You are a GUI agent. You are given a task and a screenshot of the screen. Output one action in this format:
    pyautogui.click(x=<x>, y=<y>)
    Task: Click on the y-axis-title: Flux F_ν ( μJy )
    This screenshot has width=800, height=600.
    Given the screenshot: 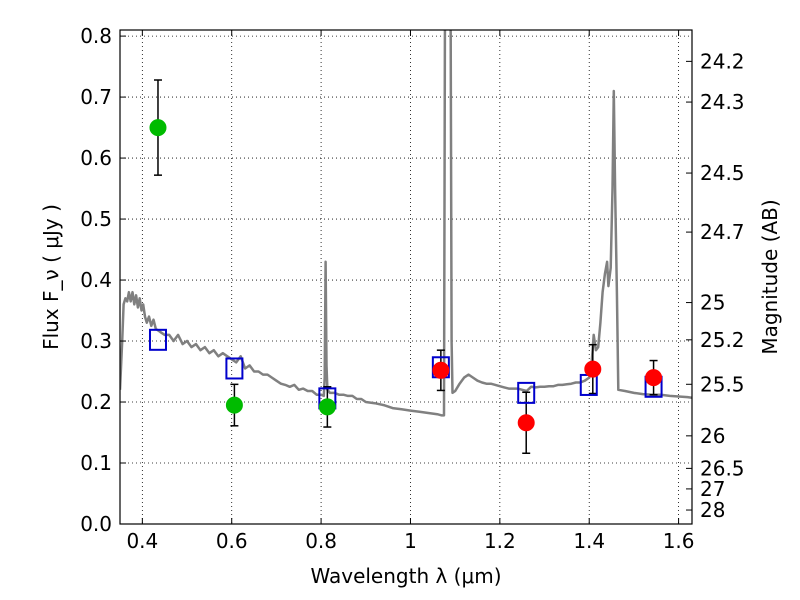 What is the action you would take?
    pyautogui.click(x=51, y=277)
    